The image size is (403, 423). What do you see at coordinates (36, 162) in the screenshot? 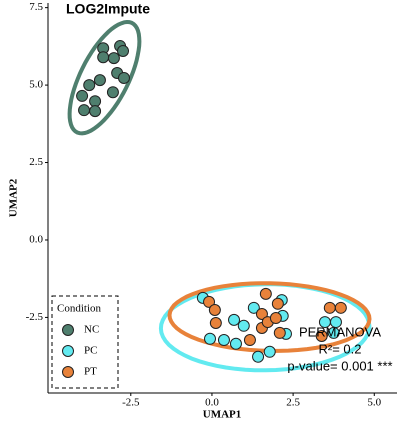
I see `y-tick-label: 2.5` at bounding box center [36, 162].